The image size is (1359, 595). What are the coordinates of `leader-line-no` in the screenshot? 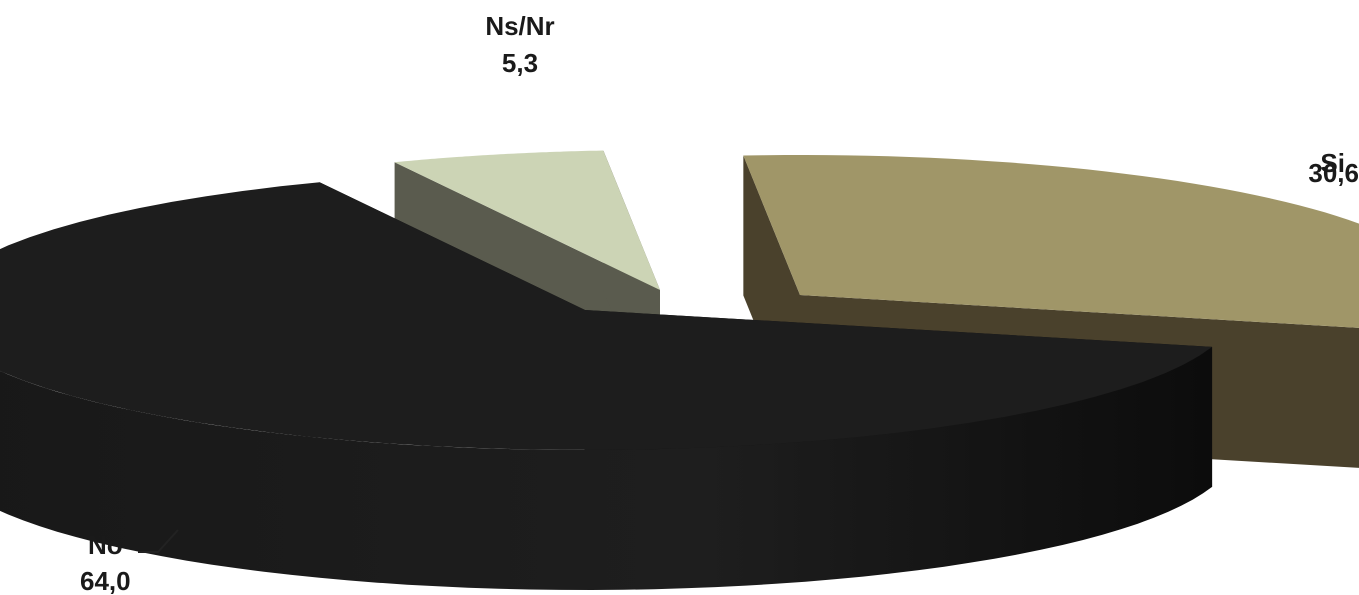 It's located at (158, 541).